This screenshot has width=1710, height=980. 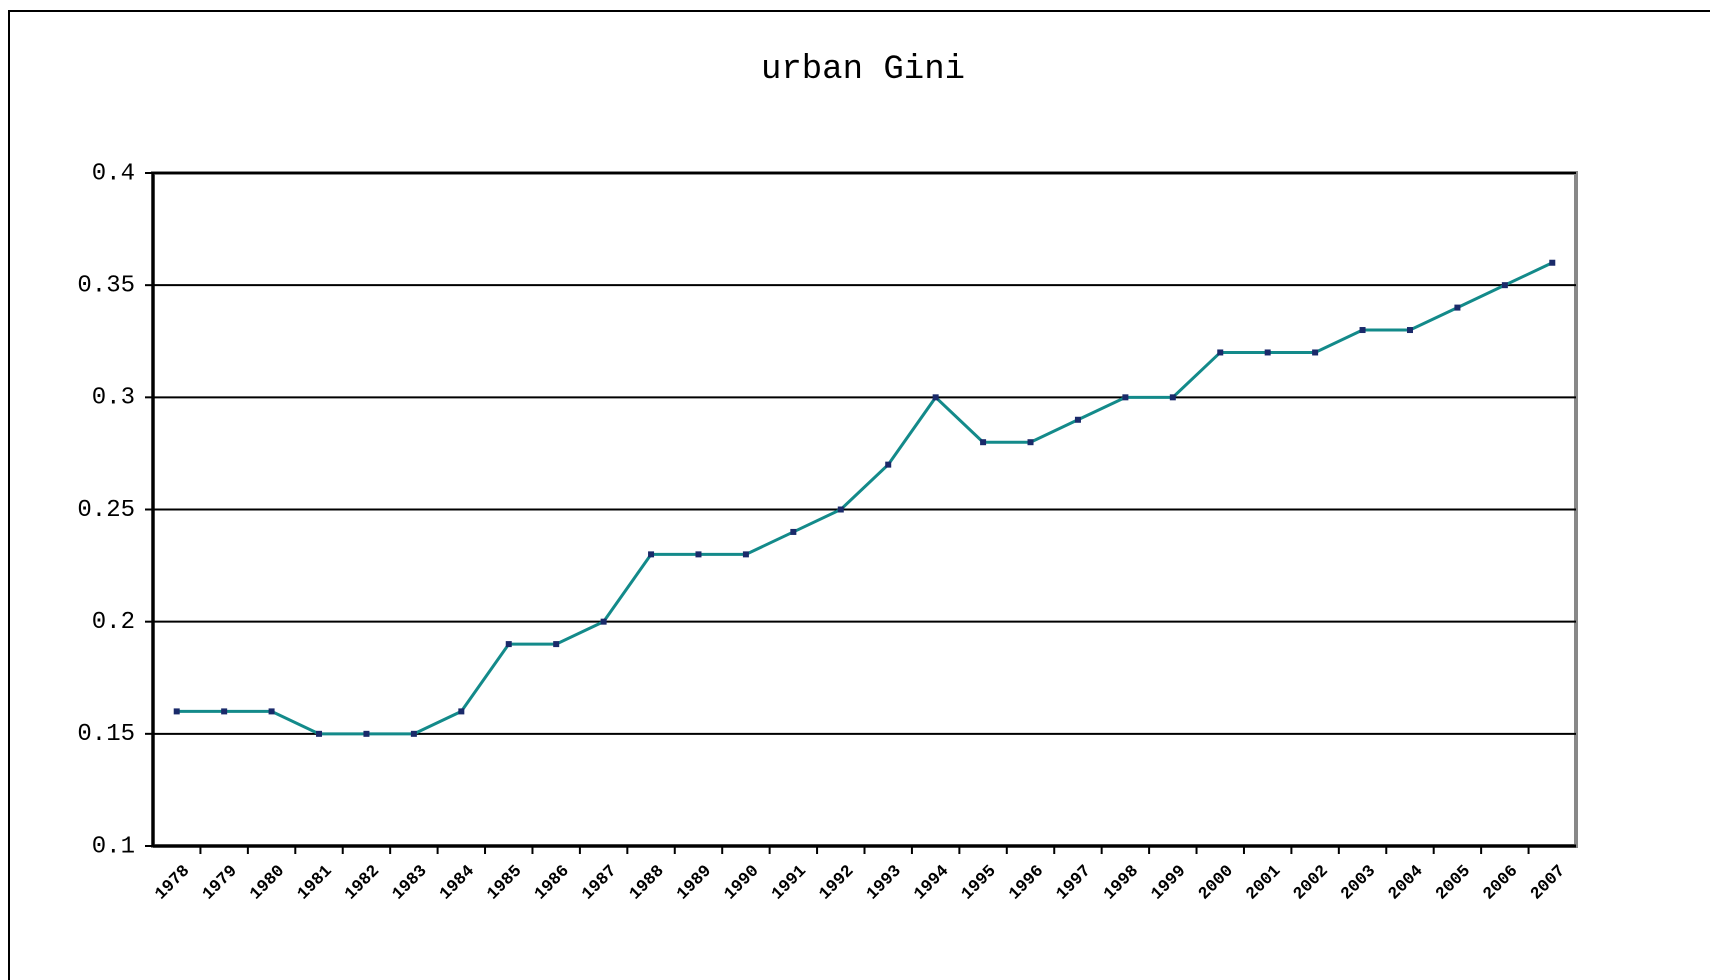 I want to click on y-tick-label: 0.2, so click(x=113, y=622).